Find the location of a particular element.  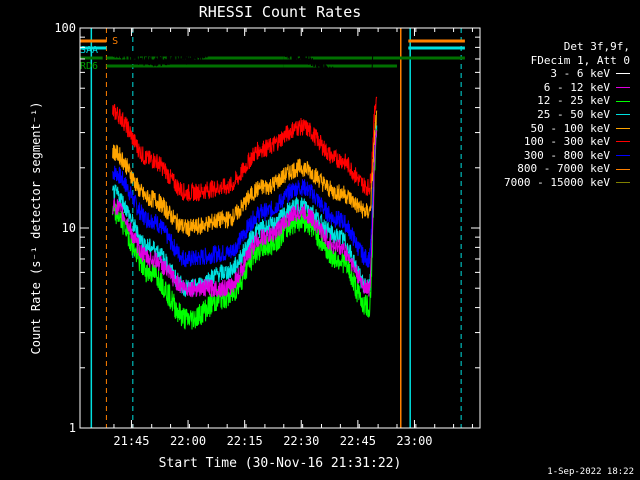

legend-header-line: FDecim 1, Att 0 is located at coordinates (580, 60).